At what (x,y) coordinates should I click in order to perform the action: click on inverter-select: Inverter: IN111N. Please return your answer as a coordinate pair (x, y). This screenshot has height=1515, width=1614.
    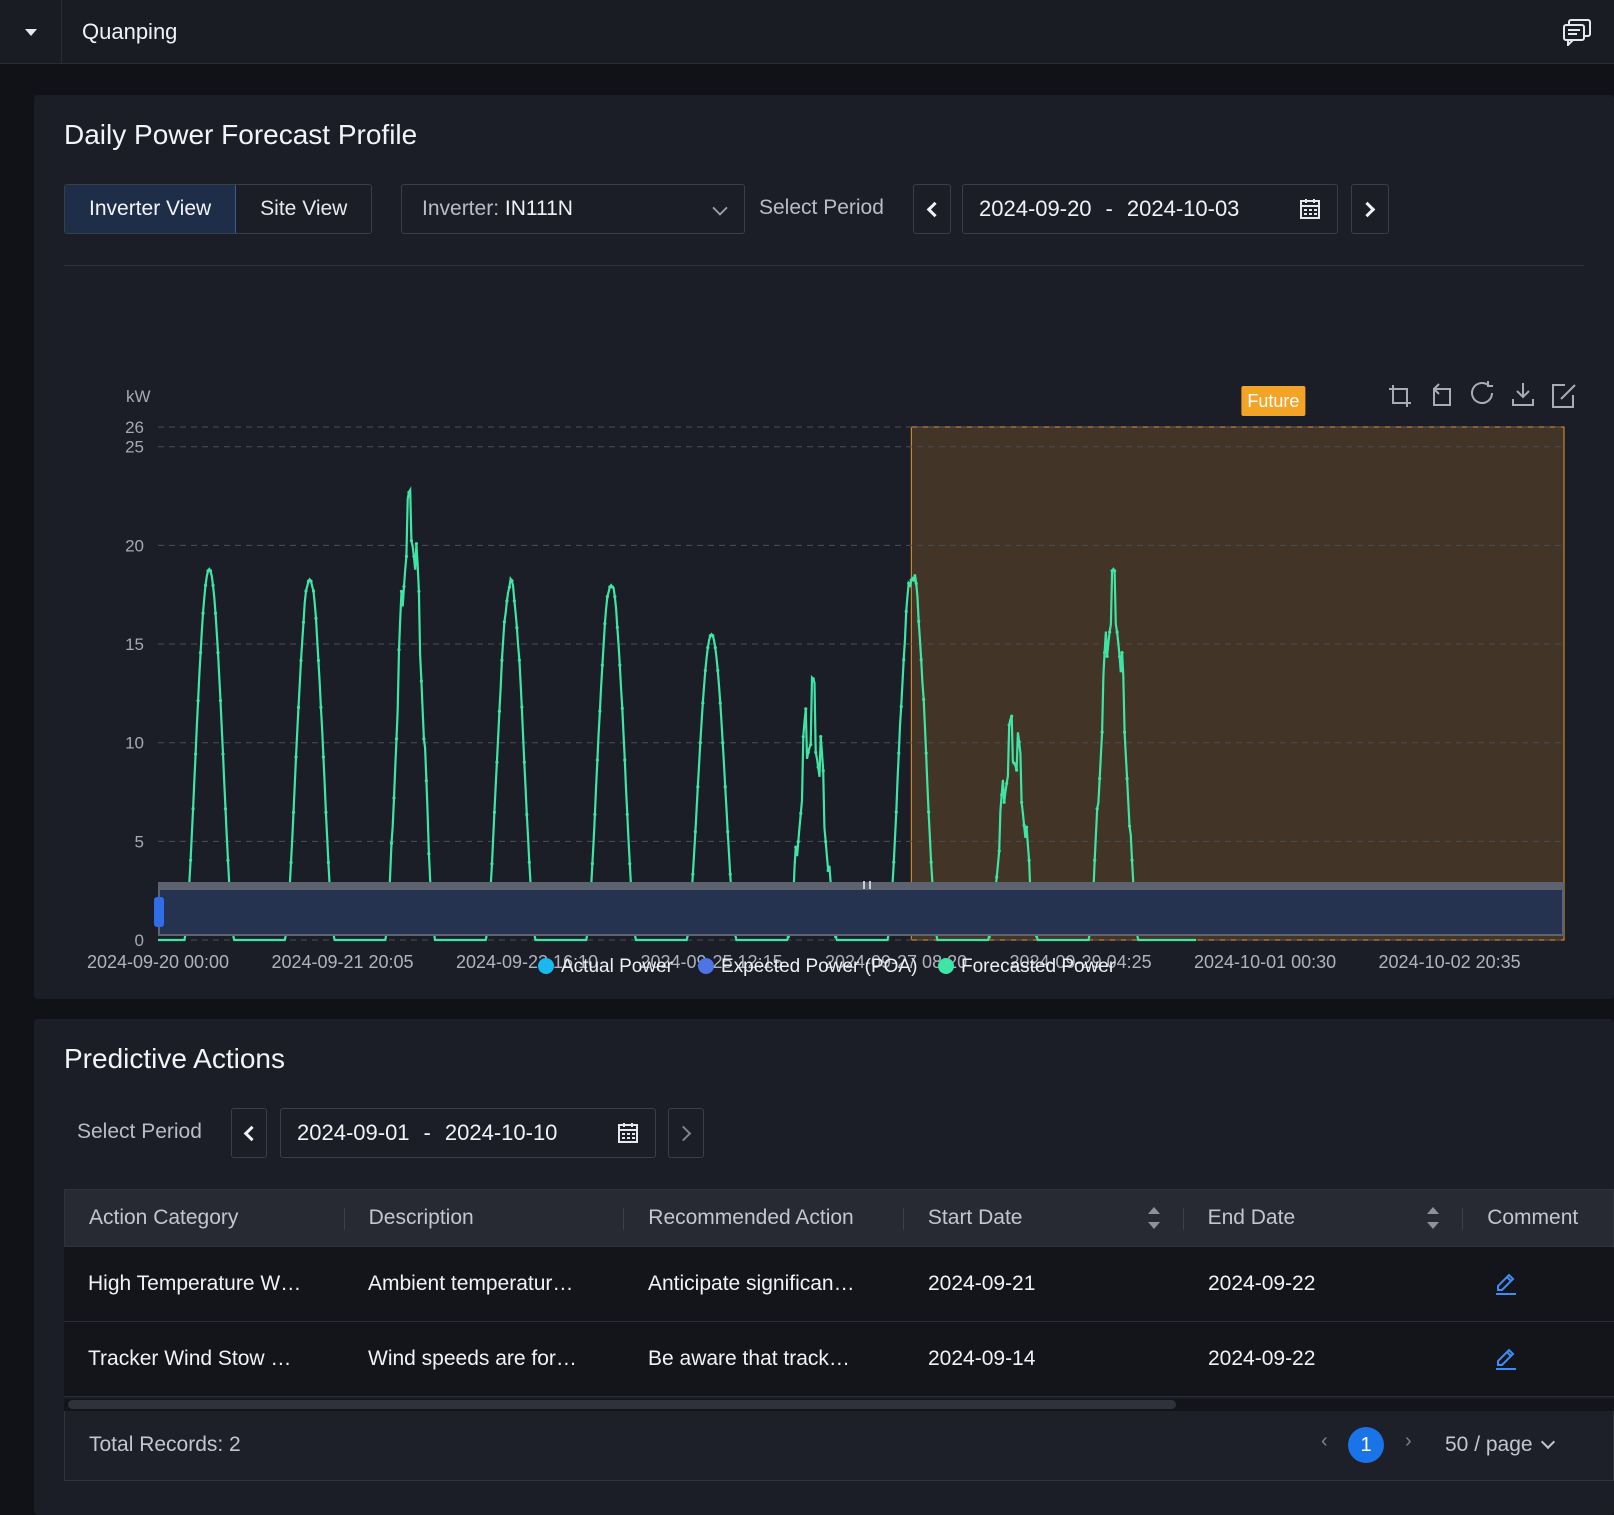
    Looking at the image, I should click on (573, 209).